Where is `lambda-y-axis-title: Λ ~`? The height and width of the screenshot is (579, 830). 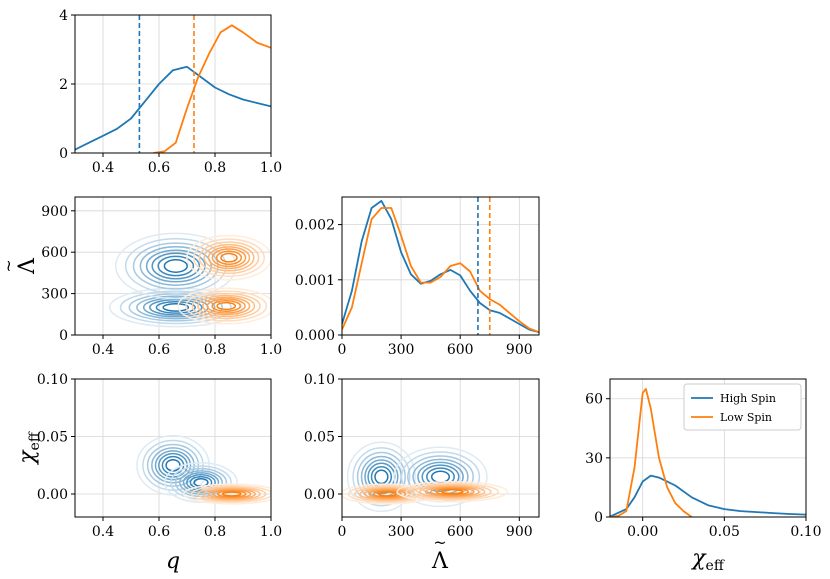
lambda-y-axis-title: Λ ~ is located at coordinates (20, 266).